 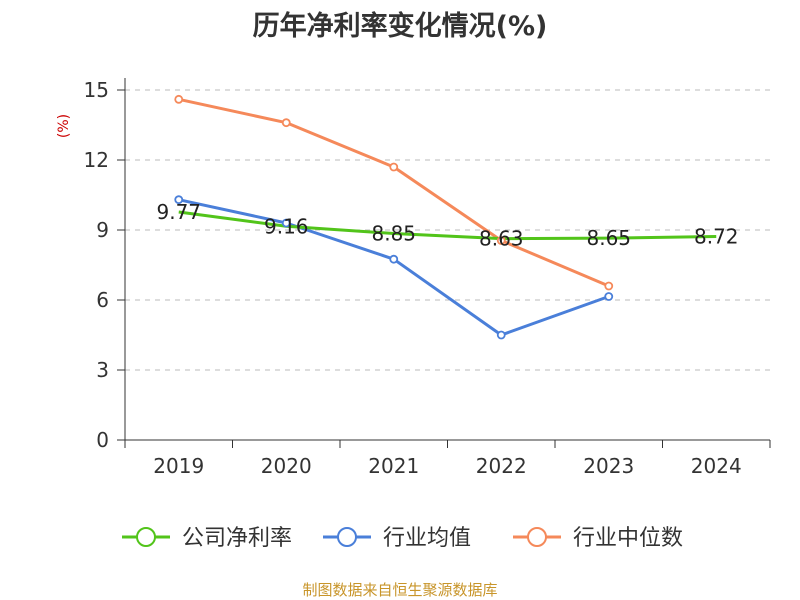 What do you see at coordinates (64, 126) in the screenshot?
I see `y-axis-unit-label: (%)` at bounding box center [64, 126].